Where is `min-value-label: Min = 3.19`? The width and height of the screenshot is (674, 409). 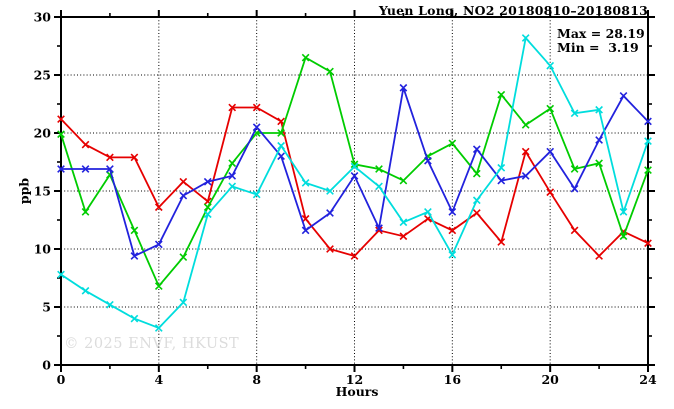
min-value-label: Min = 3.19 is located at coordinates (598, 47).